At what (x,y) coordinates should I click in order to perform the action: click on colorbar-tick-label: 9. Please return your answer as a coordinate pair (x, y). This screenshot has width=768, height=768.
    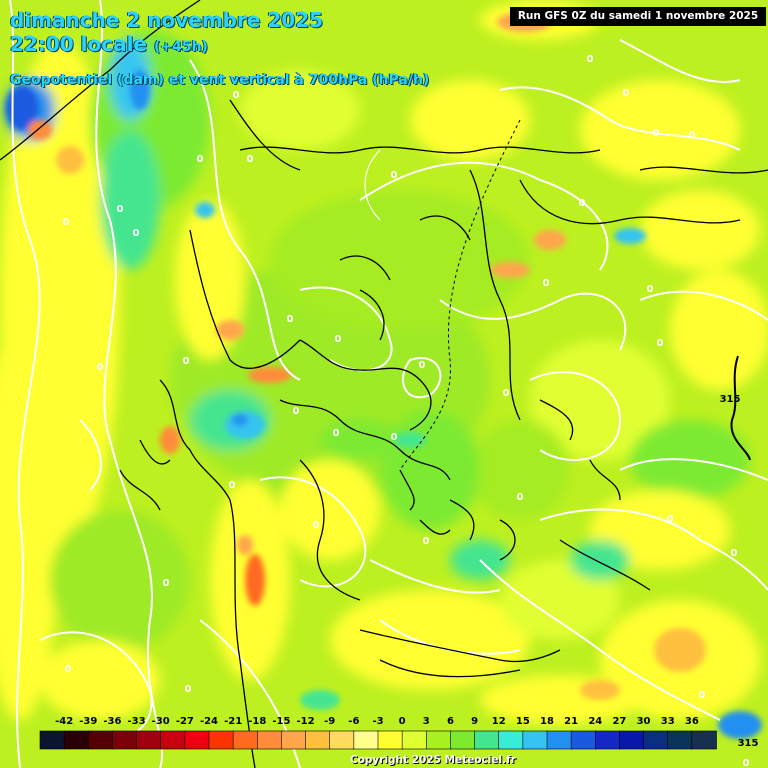
    Looking at the image, I should click on (474, 721).